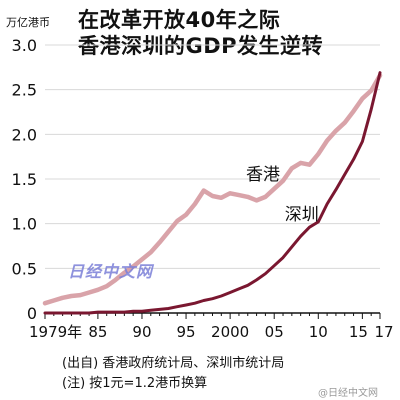 This screenshot has height=400, width=400. What do you see at coordinates (383, 332) in the screenshot?
I see `x-tick-label: 17` at bounding box center [383, 332].